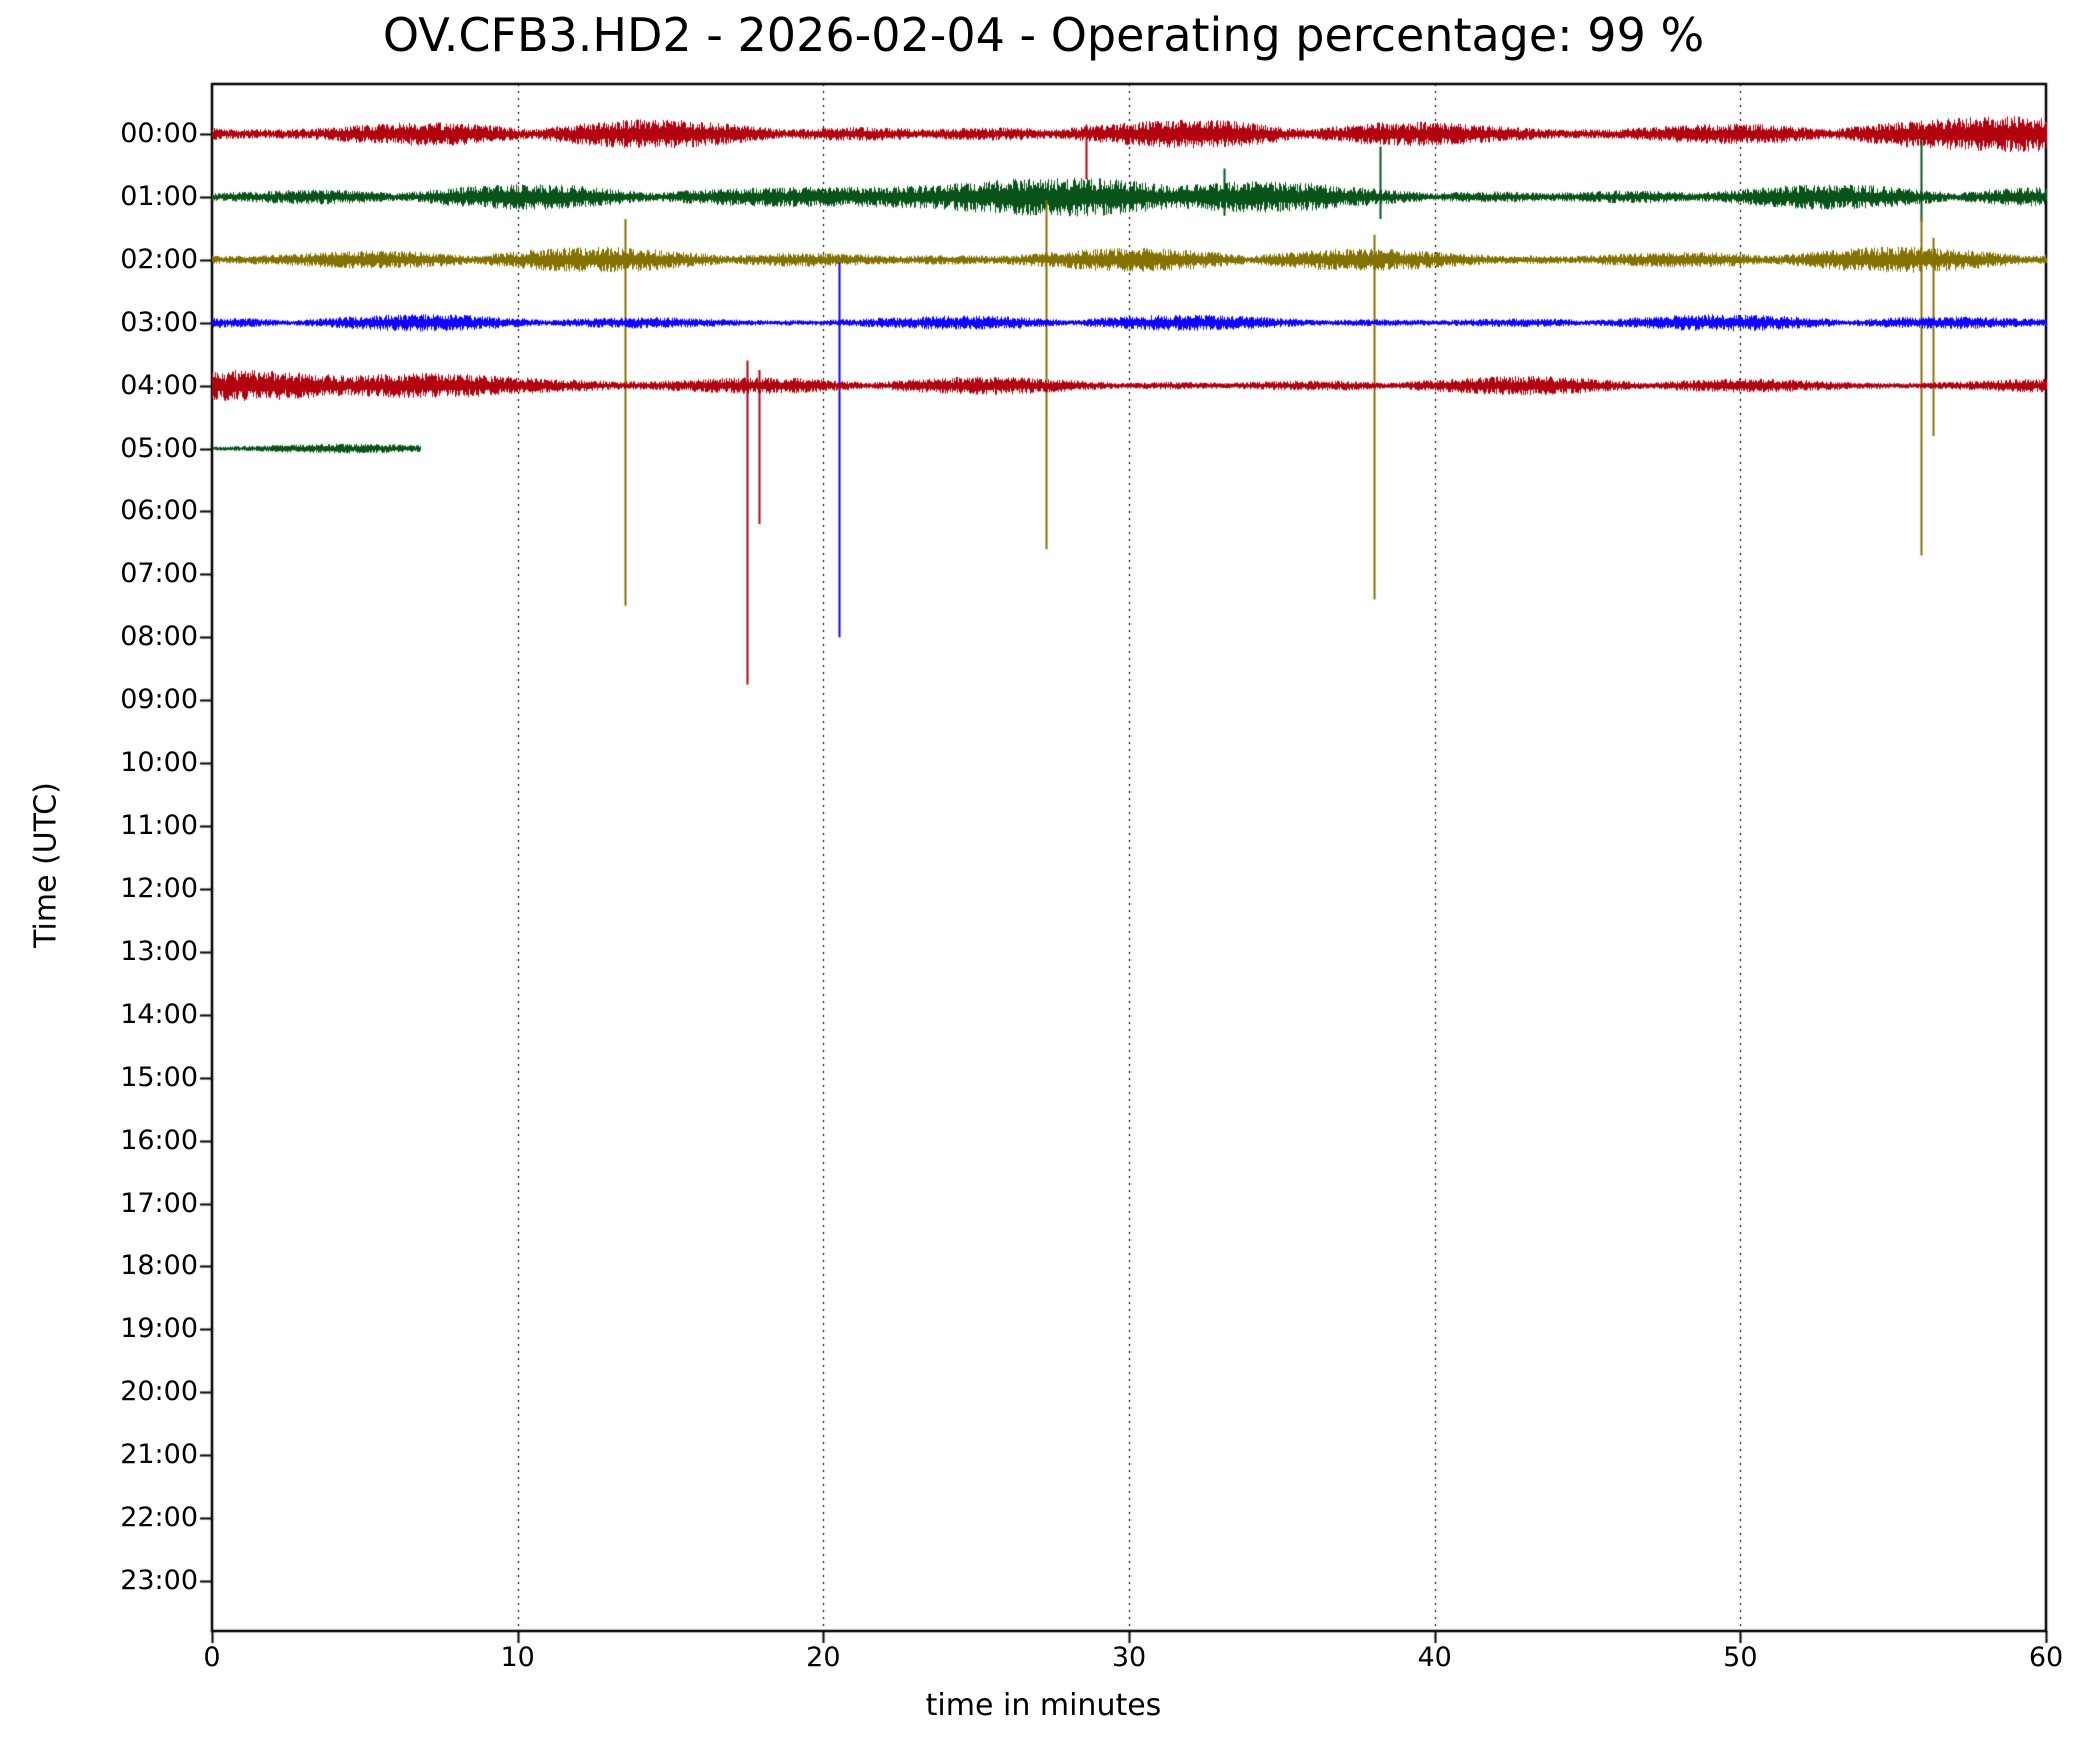 Image resolution: width=2087 pixels, height=1755 pixels. What do you see at coordinates (46, 865) in the screenshot?
I see `y-axis-label: Time (UTC)` at bounding box center [46, 865].